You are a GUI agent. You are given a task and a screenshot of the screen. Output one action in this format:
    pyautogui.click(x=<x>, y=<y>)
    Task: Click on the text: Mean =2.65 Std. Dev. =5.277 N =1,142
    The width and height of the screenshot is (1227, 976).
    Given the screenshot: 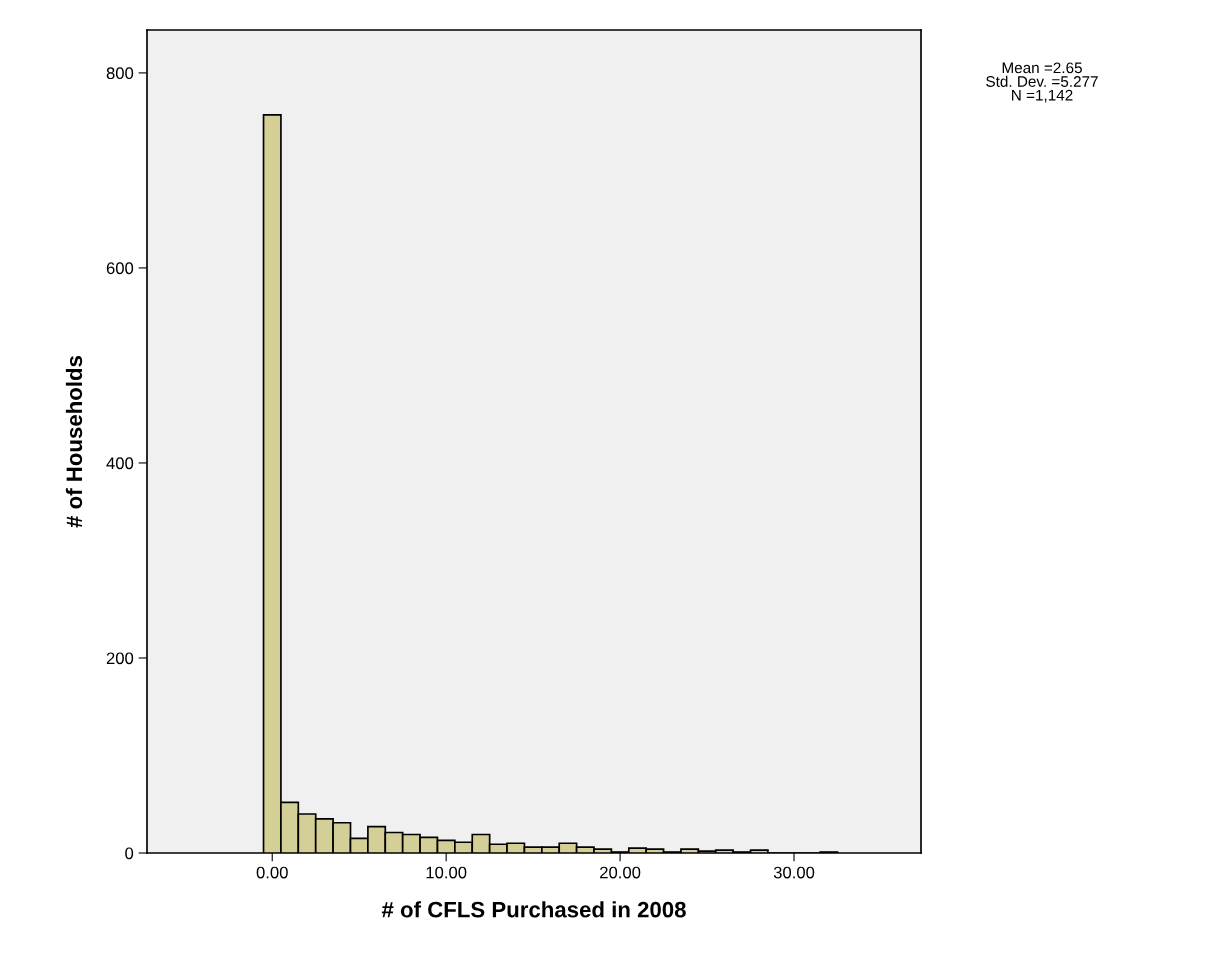 What is the action you would take?
    pyautogui.click(x=1042, y=82)
    